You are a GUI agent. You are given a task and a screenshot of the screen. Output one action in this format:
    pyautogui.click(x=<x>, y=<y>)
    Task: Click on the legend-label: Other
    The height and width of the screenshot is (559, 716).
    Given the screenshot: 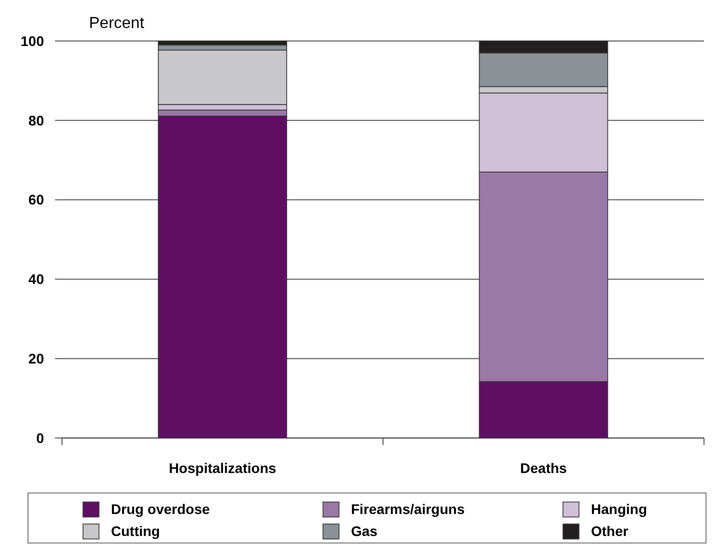 What is the action you would take?
    pyautogui.click(x=610, y=531)
    